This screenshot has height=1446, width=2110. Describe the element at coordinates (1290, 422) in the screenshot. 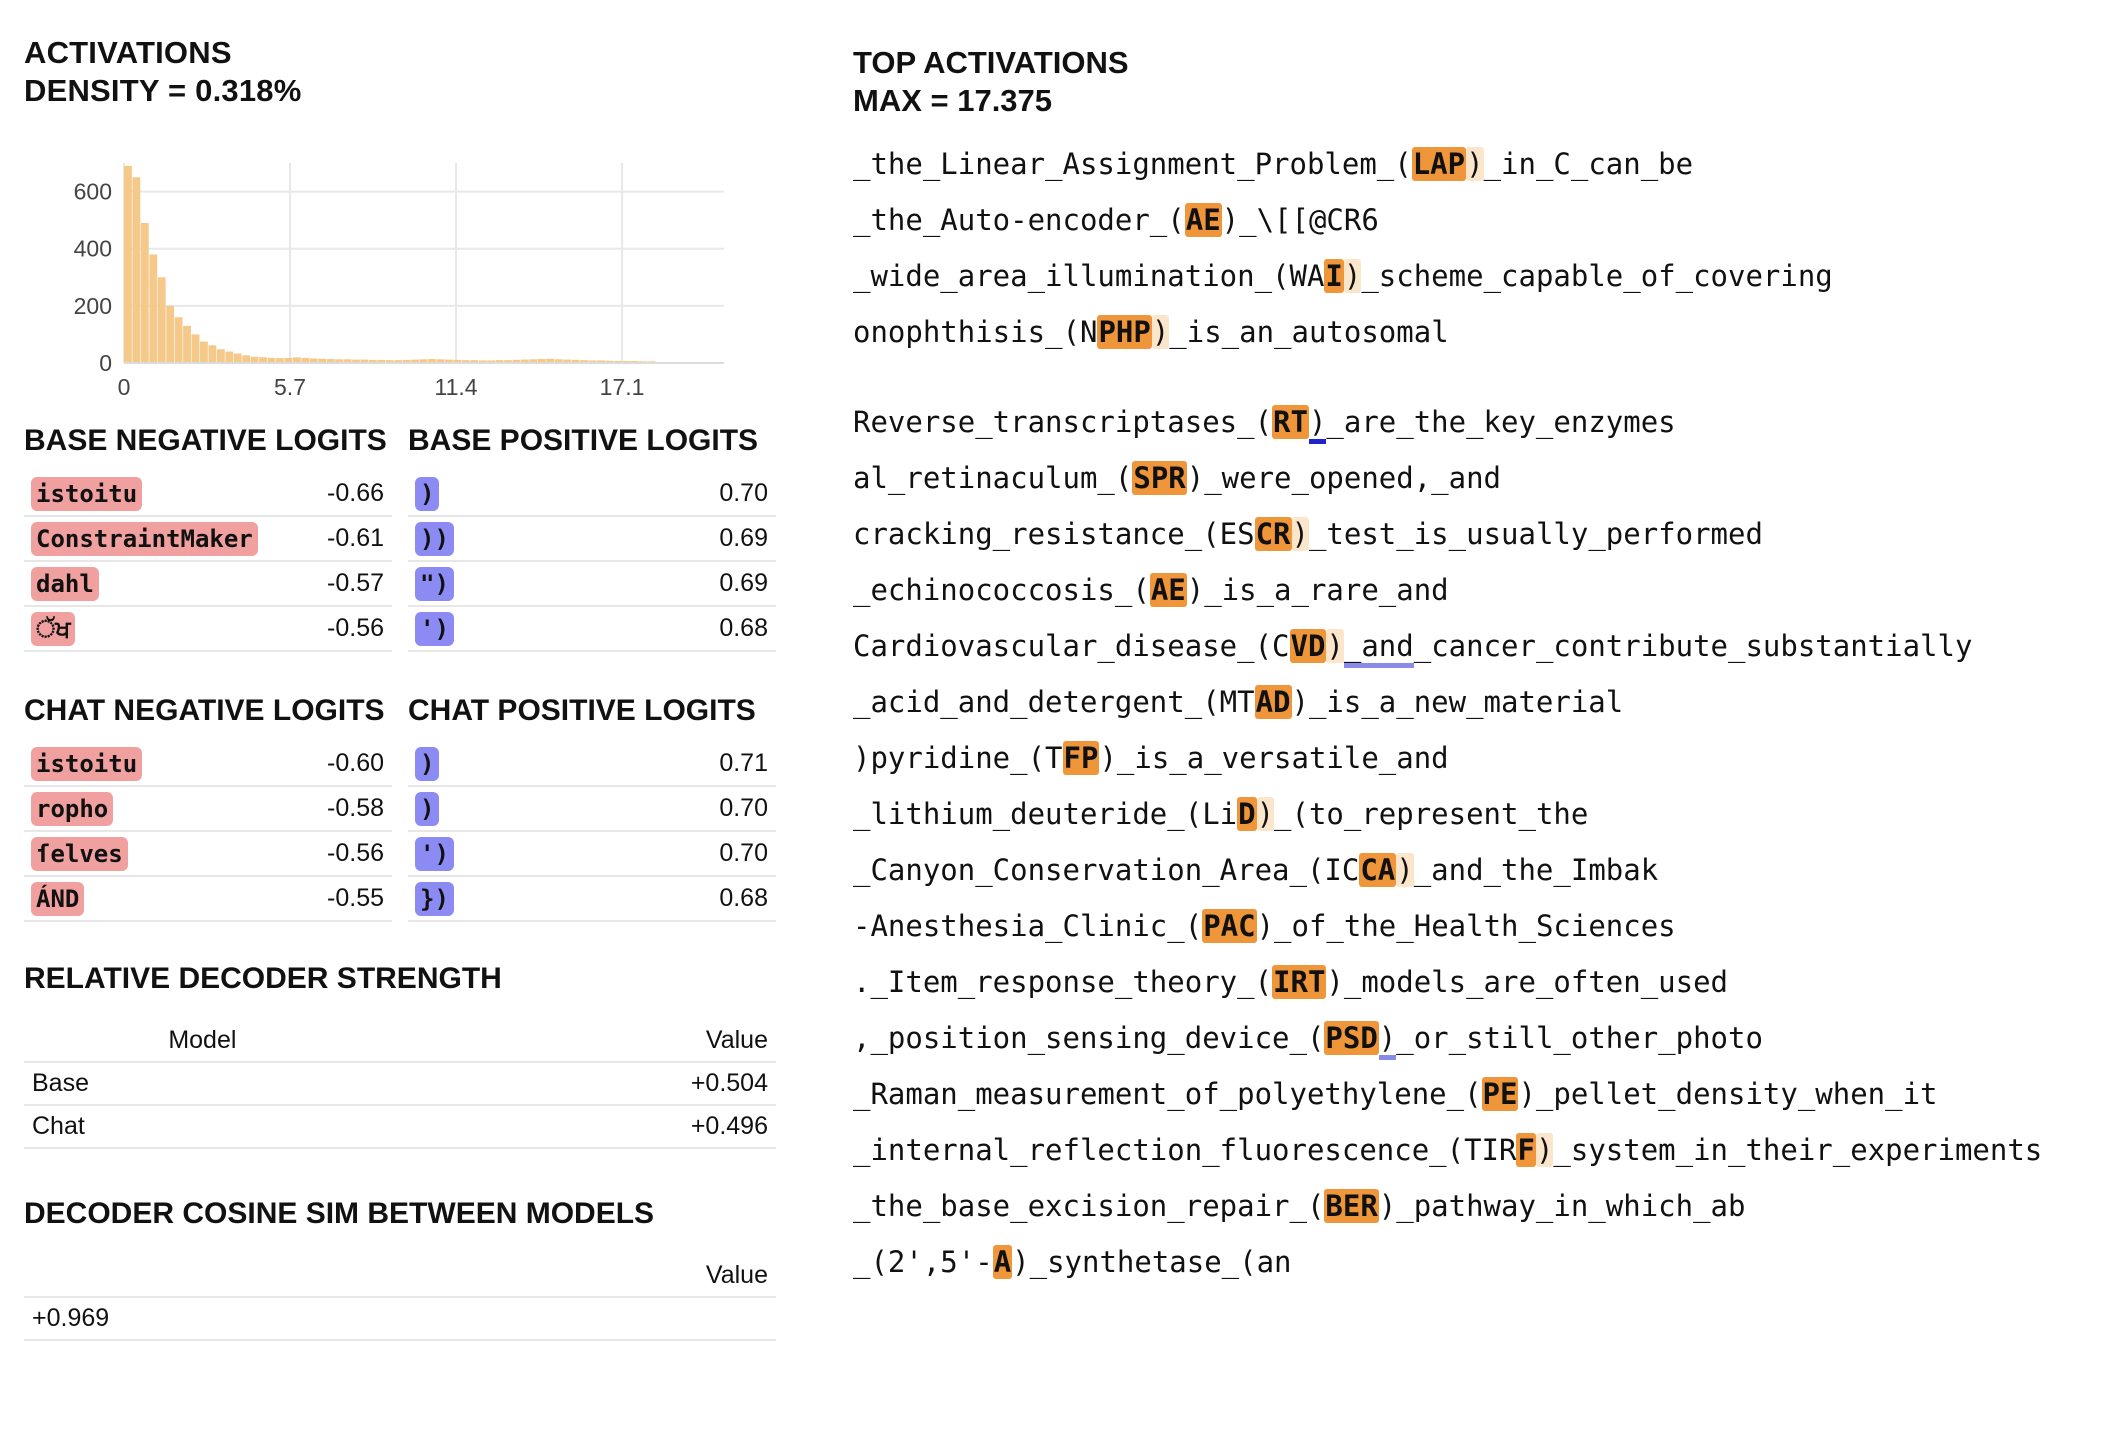

I see `highlighted-token: RT` at that location.